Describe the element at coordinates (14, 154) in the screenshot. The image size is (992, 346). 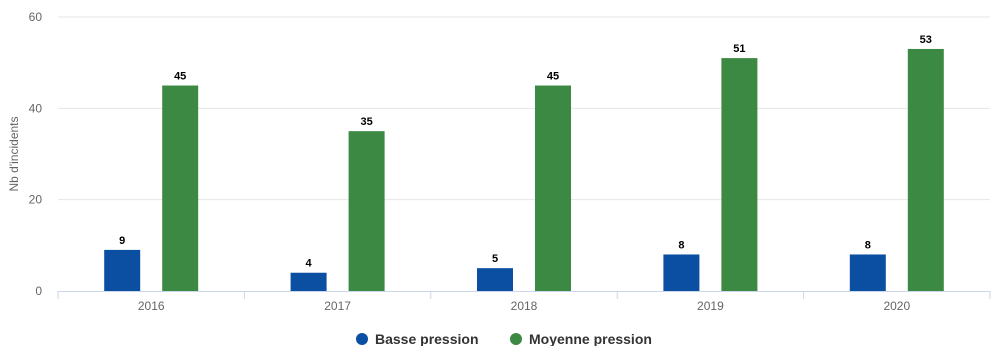
I see `y-axis-title: Nb d'incidents` at that location.